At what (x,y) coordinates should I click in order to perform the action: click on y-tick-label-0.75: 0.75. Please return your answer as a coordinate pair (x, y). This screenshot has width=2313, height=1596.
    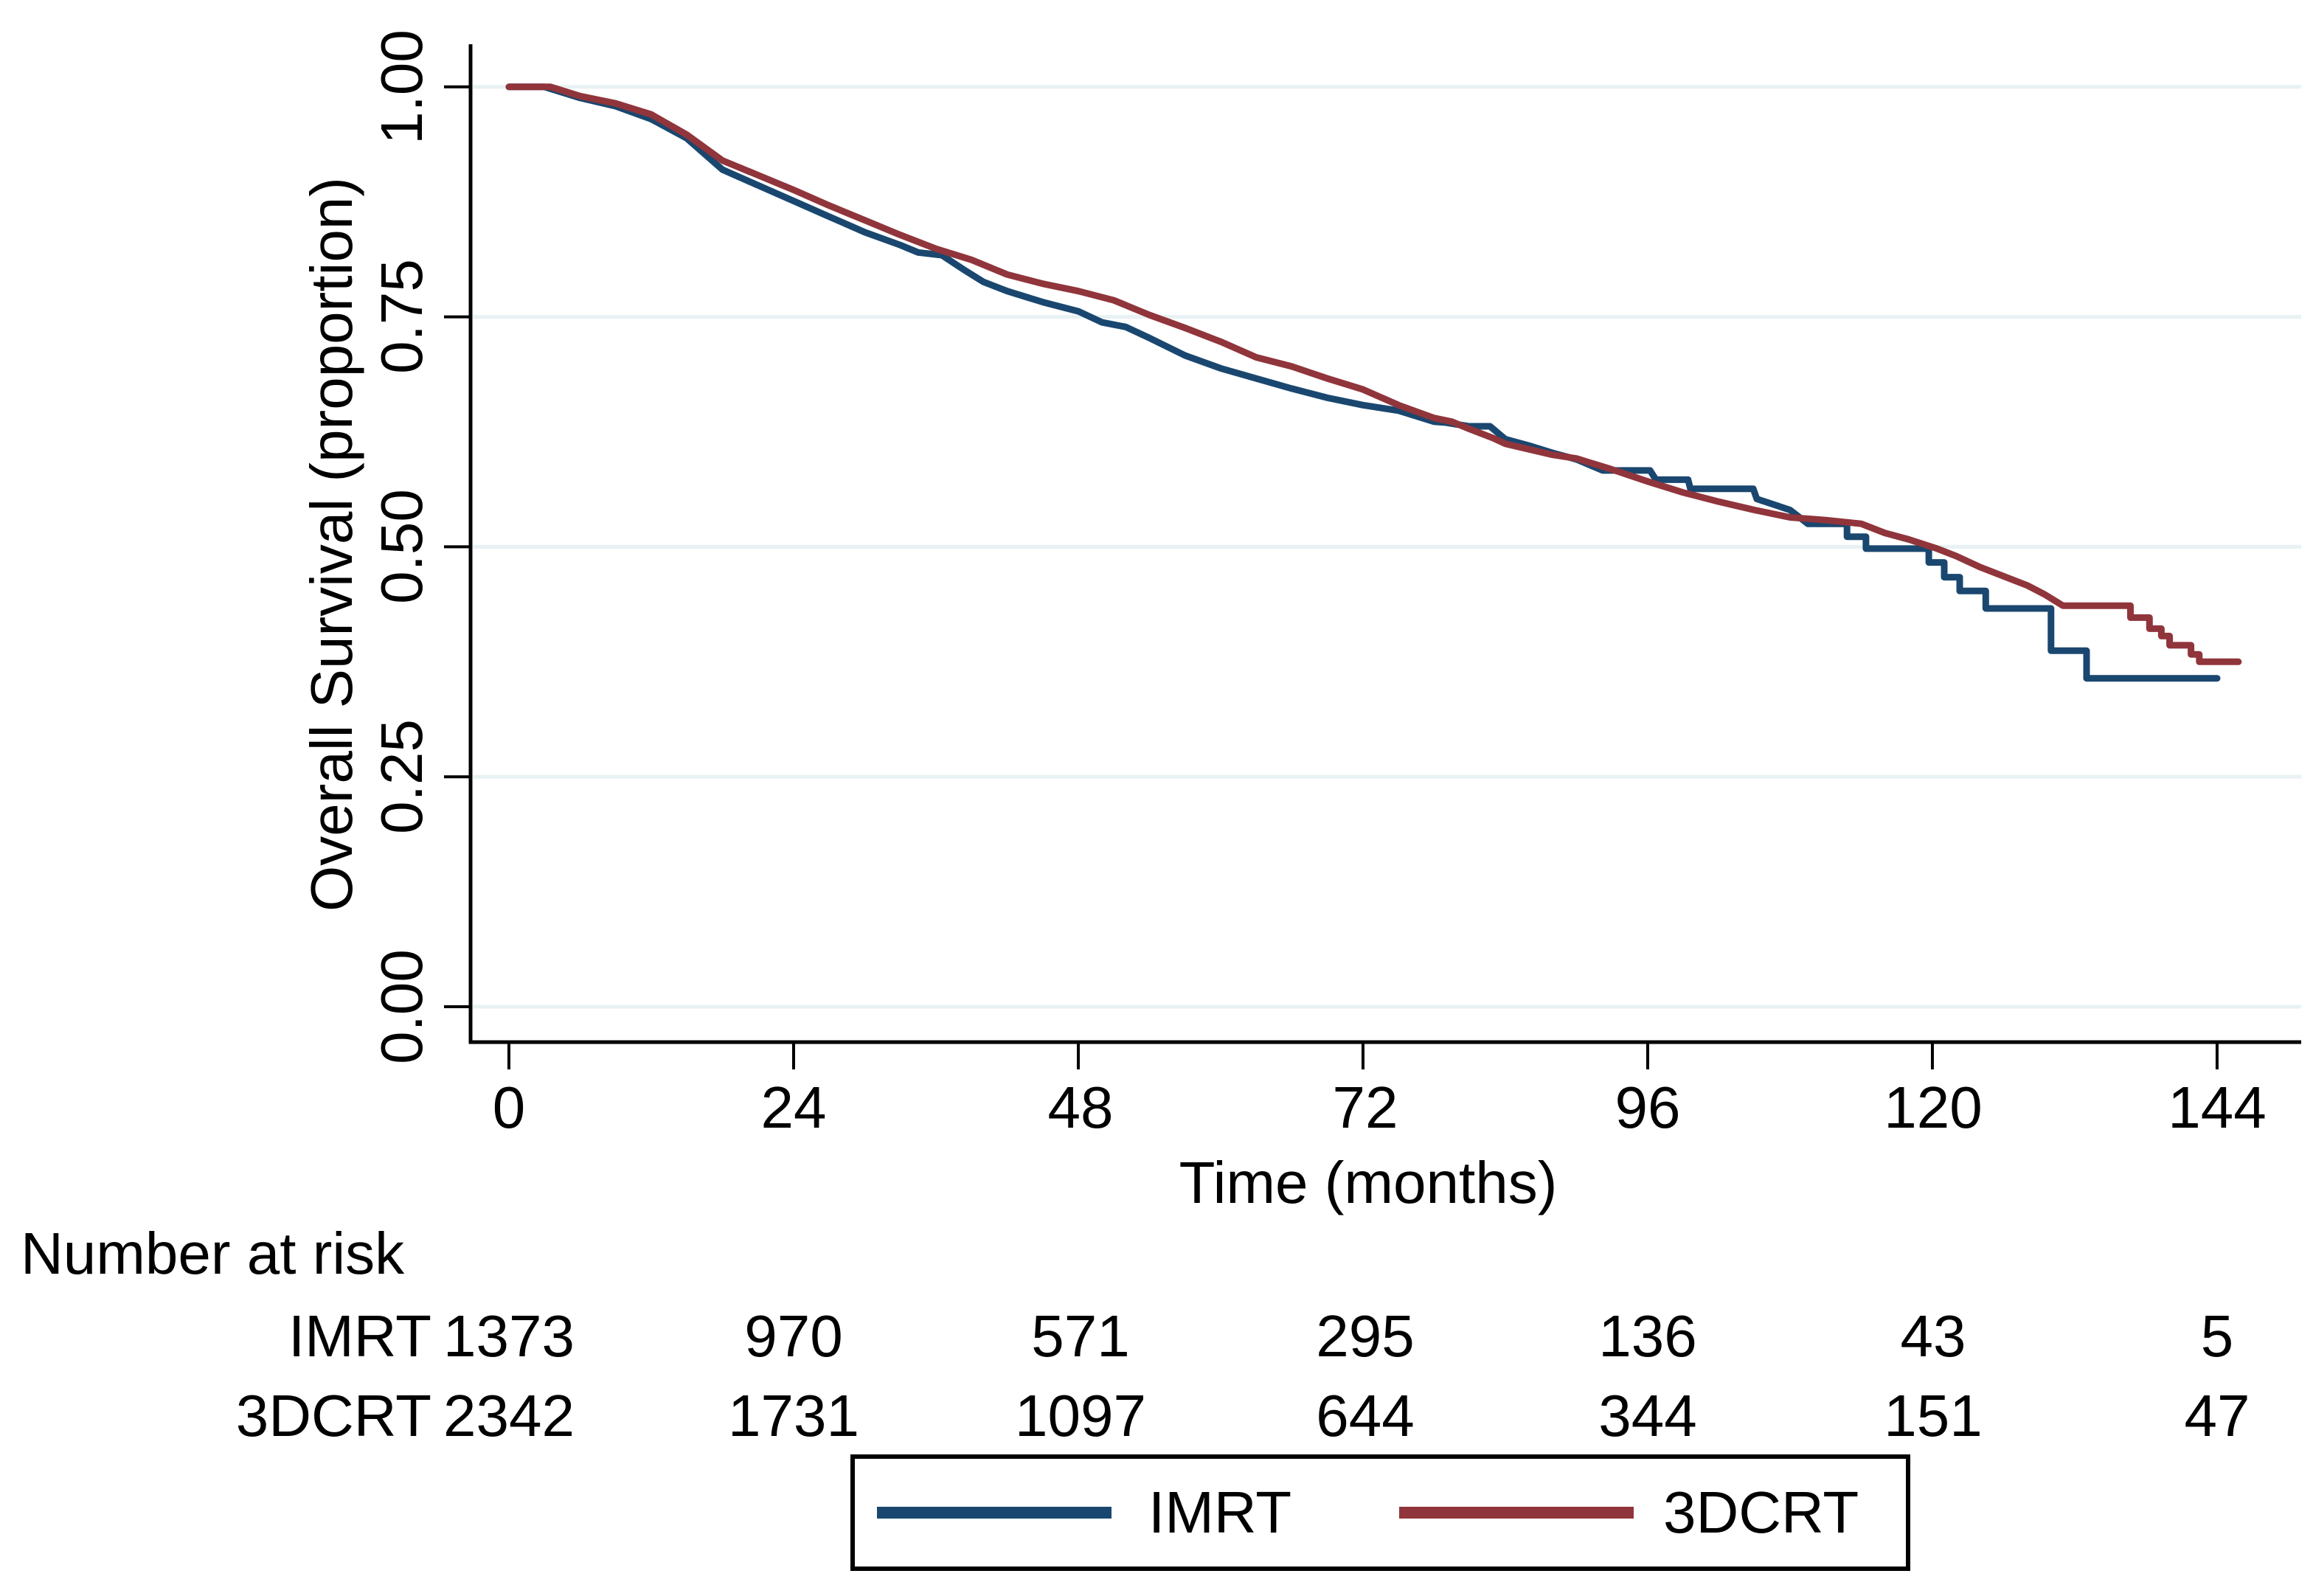
    Looking at the image, I should click on (401, 316).